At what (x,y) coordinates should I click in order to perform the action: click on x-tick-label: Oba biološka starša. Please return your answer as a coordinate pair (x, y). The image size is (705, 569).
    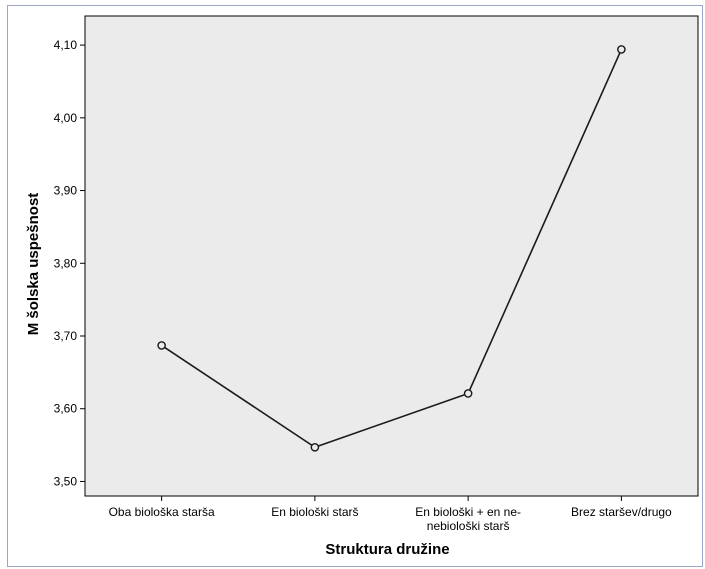
    Looking at the image, I should click on (162, 512).